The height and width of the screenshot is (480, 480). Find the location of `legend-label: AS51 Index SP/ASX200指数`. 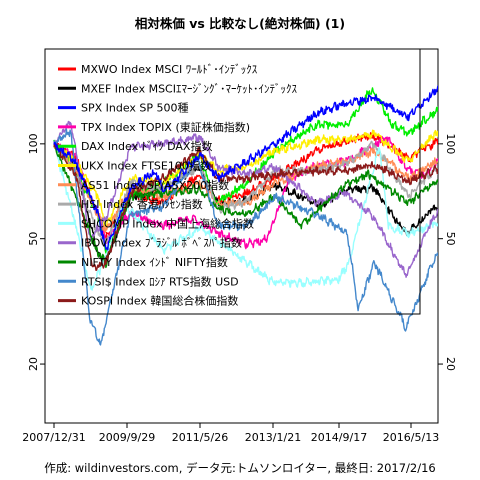

legend-label: AS51 Index SP/ASX200指数 is located at coordinates (155, 185).